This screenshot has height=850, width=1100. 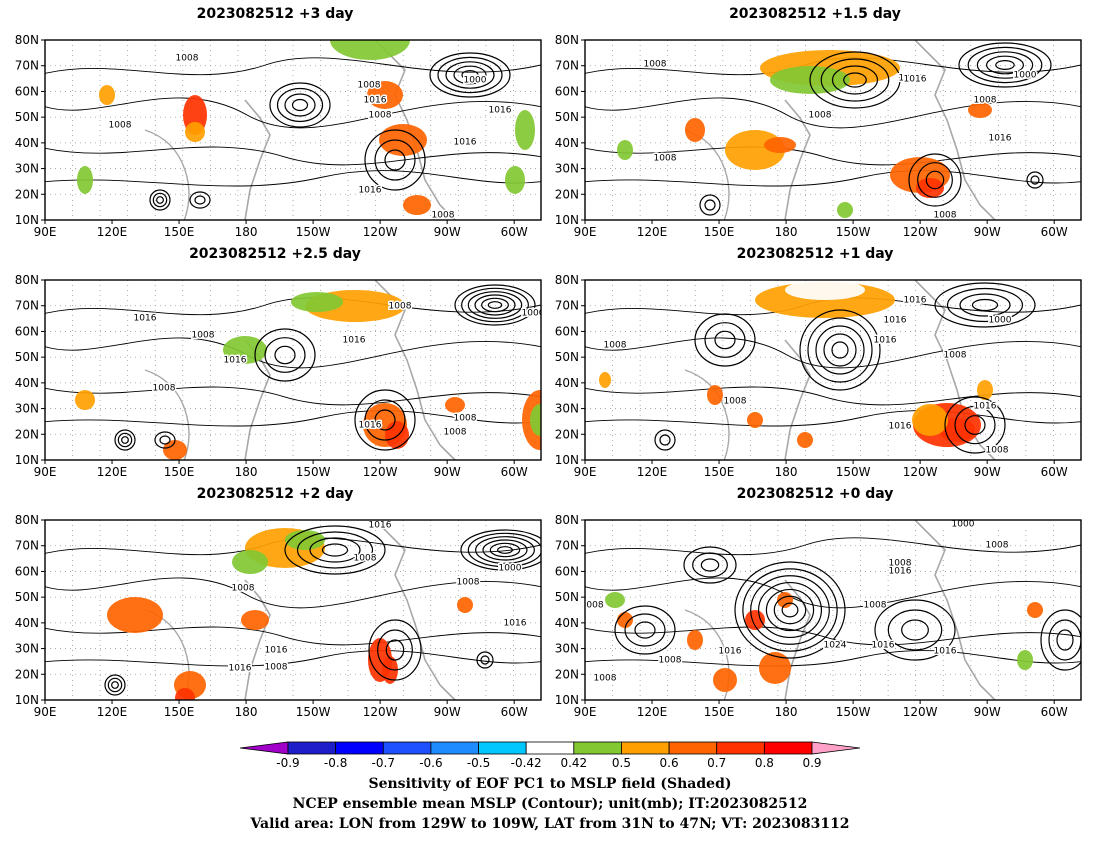 I want to click on plot-area: 1016100810081008100010161016100810161016, so click(x=293, y=610).